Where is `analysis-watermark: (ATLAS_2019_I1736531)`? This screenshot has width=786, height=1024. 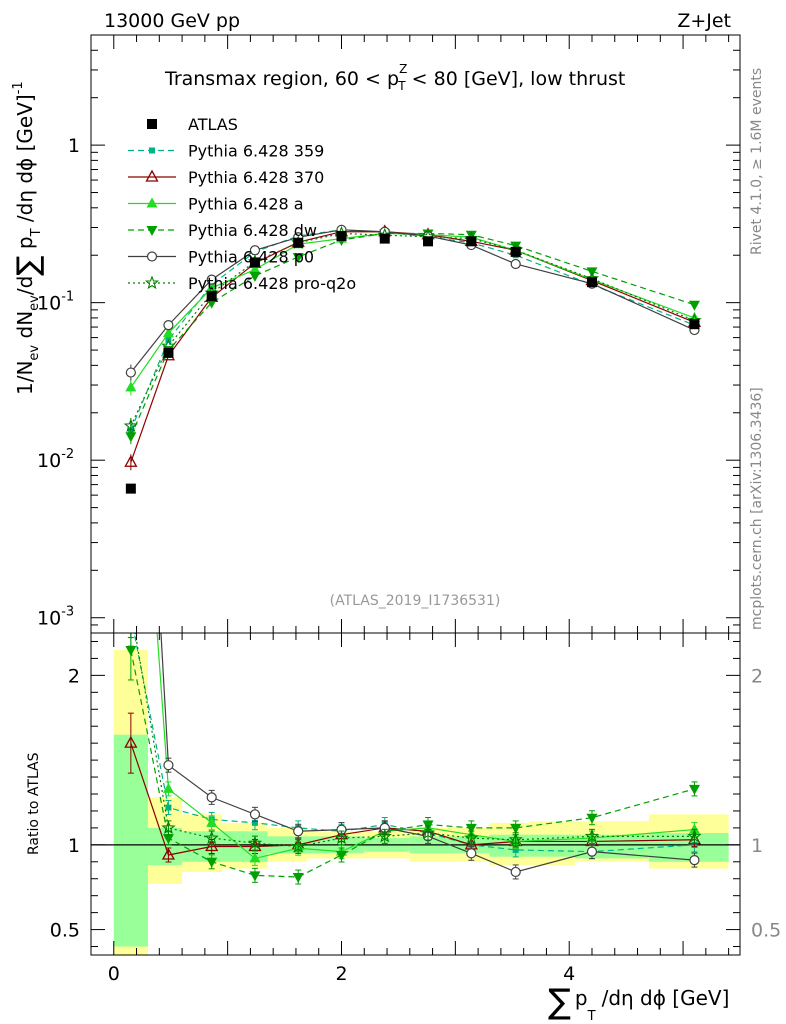
analysis-watermark: (ATLAS_2019_I1736531) is located at coordinates (415, 601).